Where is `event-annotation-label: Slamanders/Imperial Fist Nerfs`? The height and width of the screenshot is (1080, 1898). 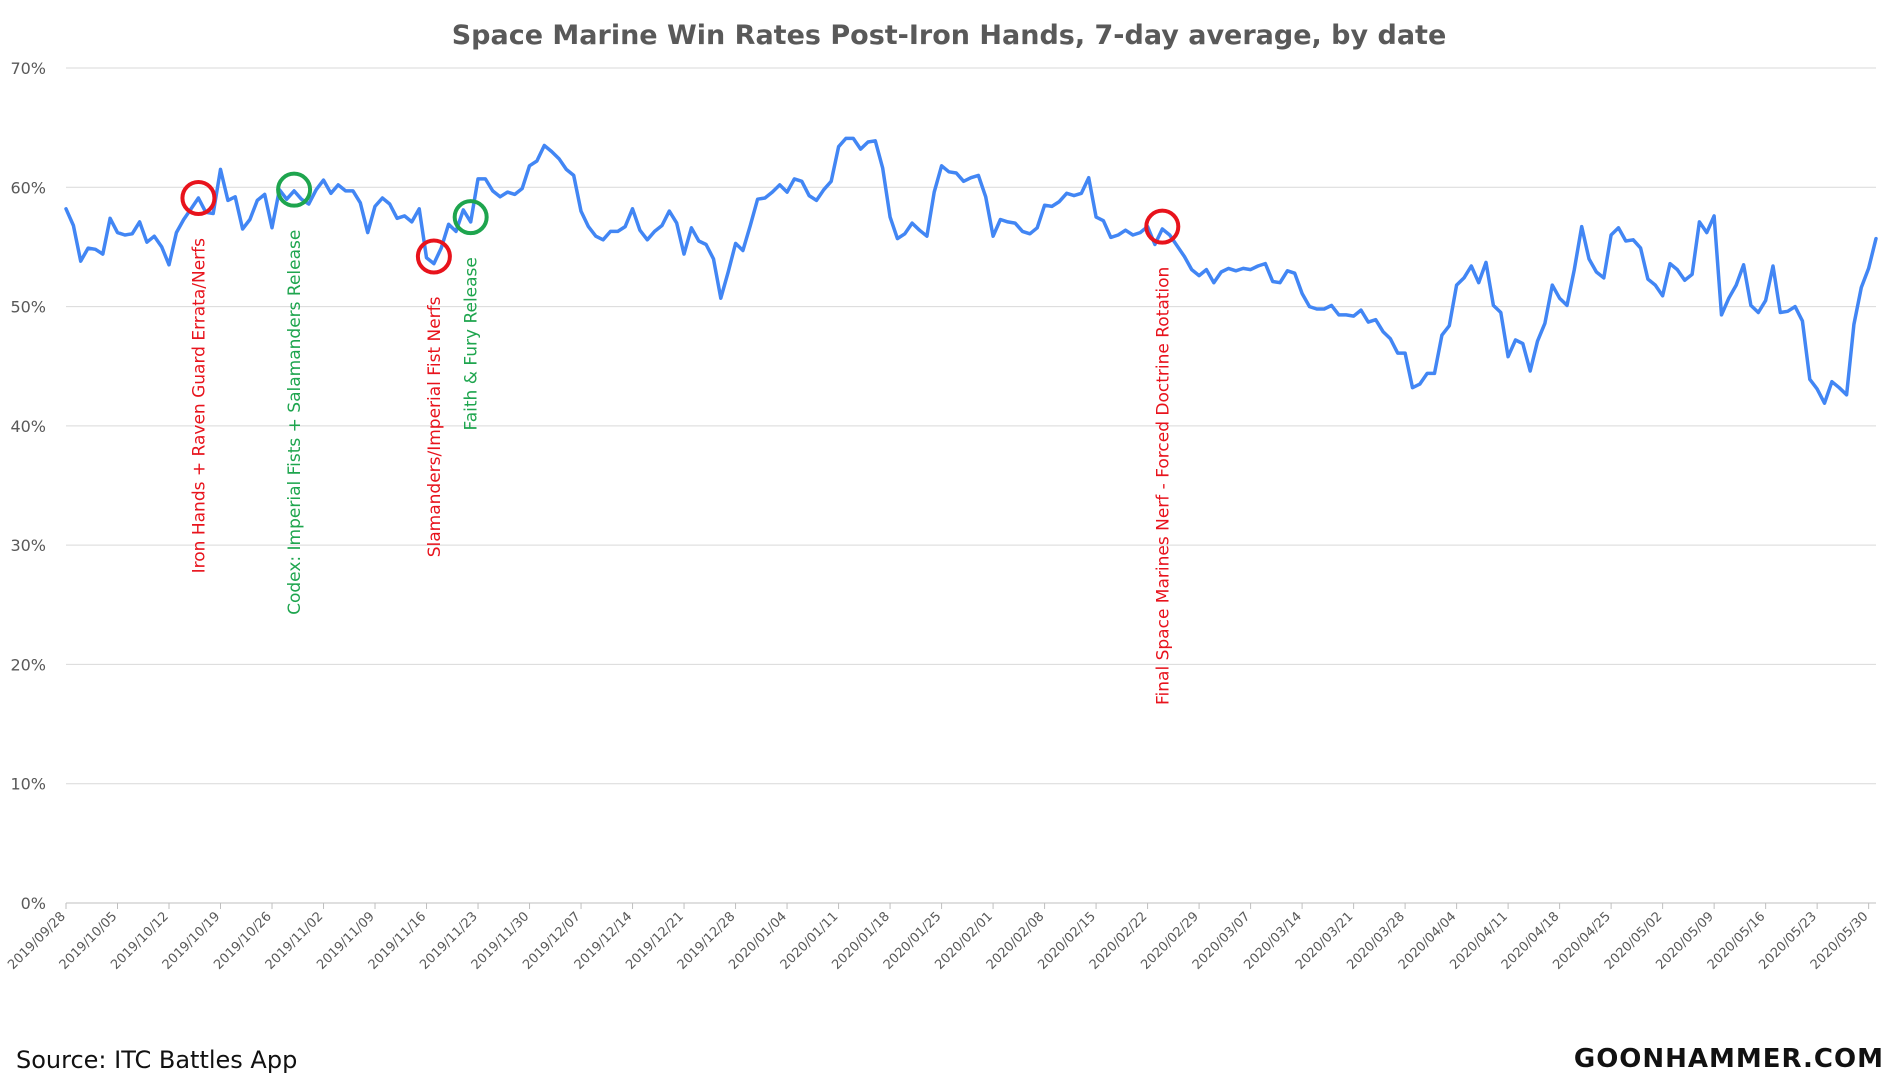 event-annotation-label: Slamanders/Imperial Fist Nerfs is located at coordinates (435, 426).